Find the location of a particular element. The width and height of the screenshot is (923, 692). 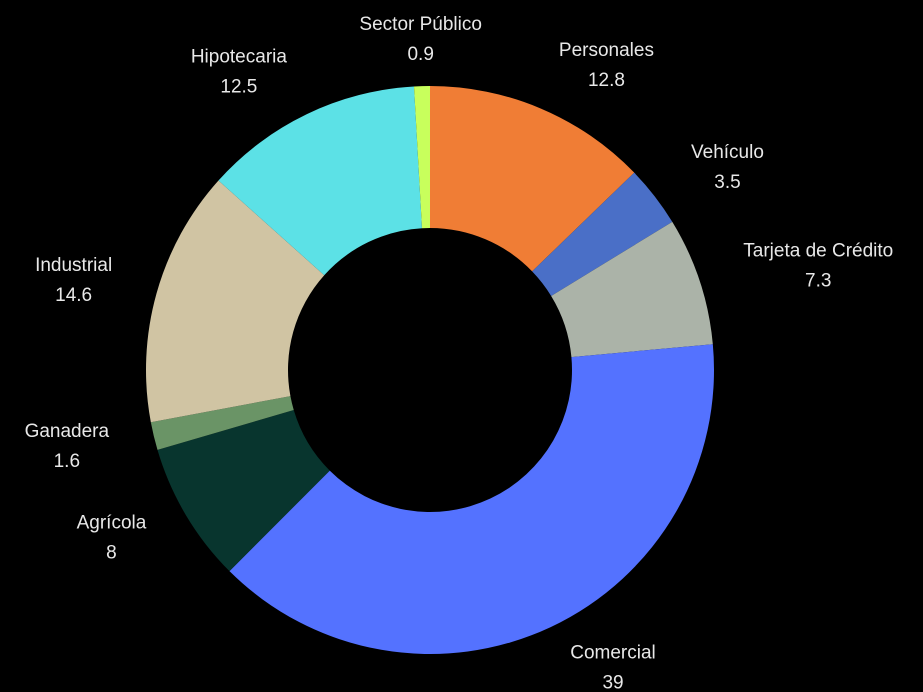

slice-label: Ganadera is located at coordinates (67, 431).